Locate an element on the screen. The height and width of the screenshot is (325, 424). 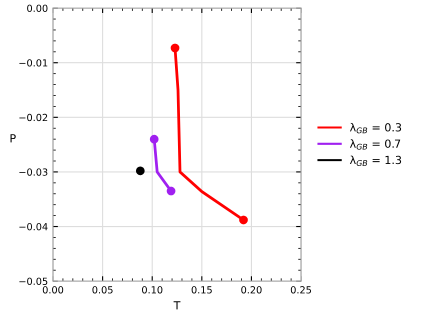
y-tick-label: 0.00 is located at coordinates (37, 8).